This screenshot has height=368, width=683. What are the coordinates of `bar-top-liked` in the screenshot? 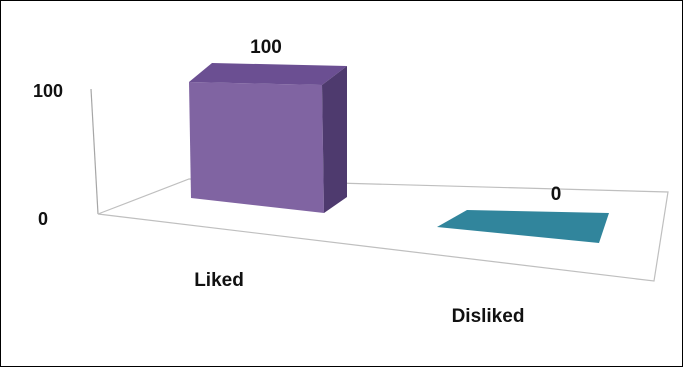 It's located at (268, 74).